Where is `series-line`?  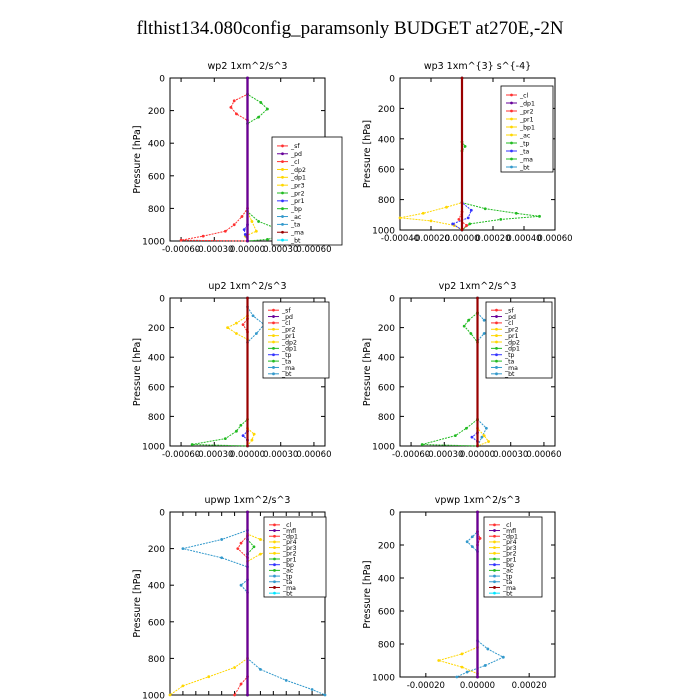 series-line is located at coordinates (240, 372).